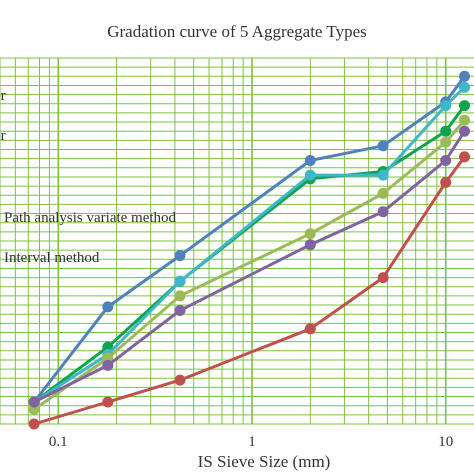 The height and width of the screenshot is (474, 474). I want to click on x-tick-label: 0.1, so click(58, 442).